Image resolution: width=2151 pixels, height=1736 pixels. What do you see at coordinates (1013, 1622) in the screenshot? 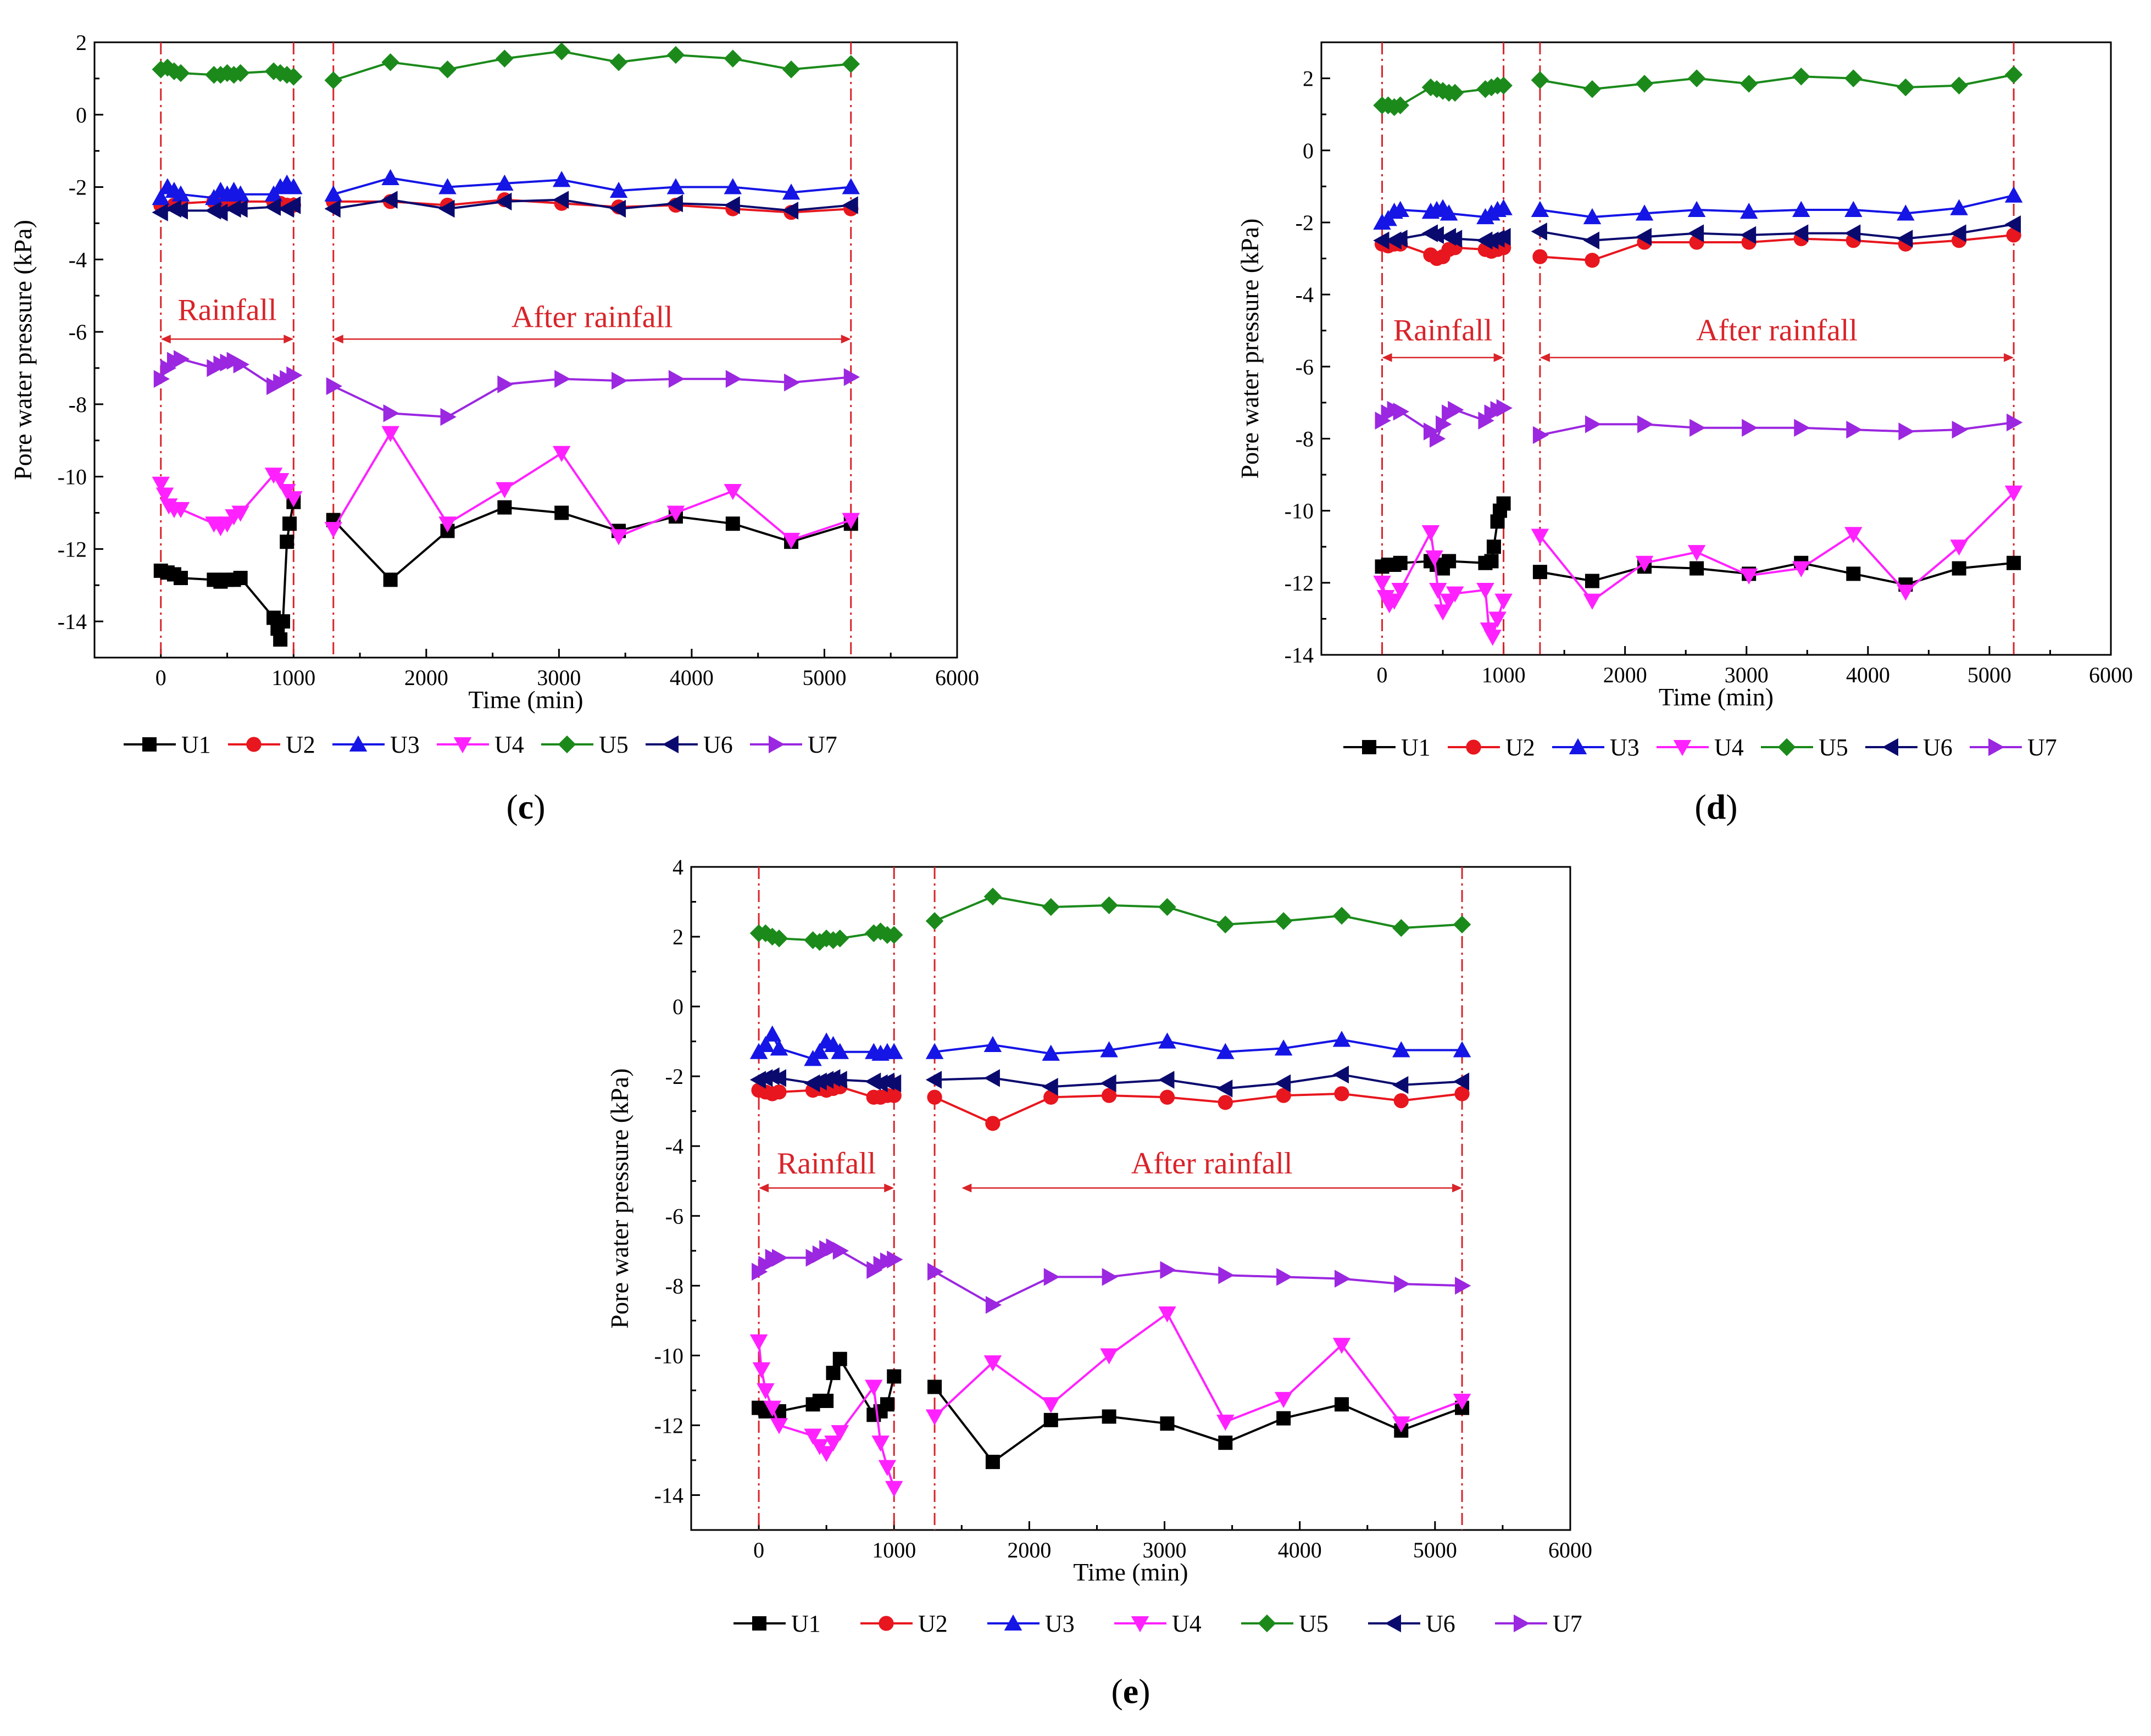
I see `legend-marker-U3` at bounding box center [1013, 1622].